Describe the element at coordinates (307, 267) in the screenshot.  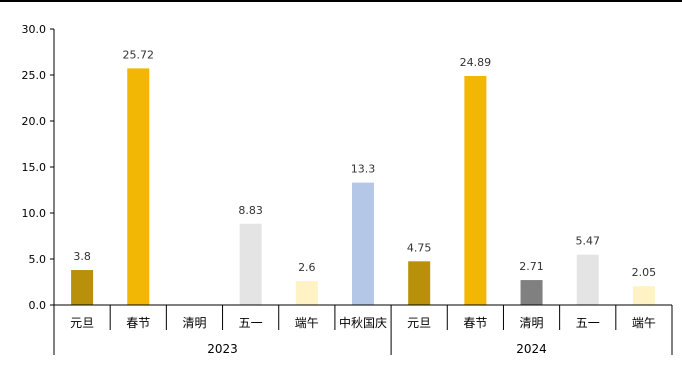
I see `data-label: 2.6` at that location.